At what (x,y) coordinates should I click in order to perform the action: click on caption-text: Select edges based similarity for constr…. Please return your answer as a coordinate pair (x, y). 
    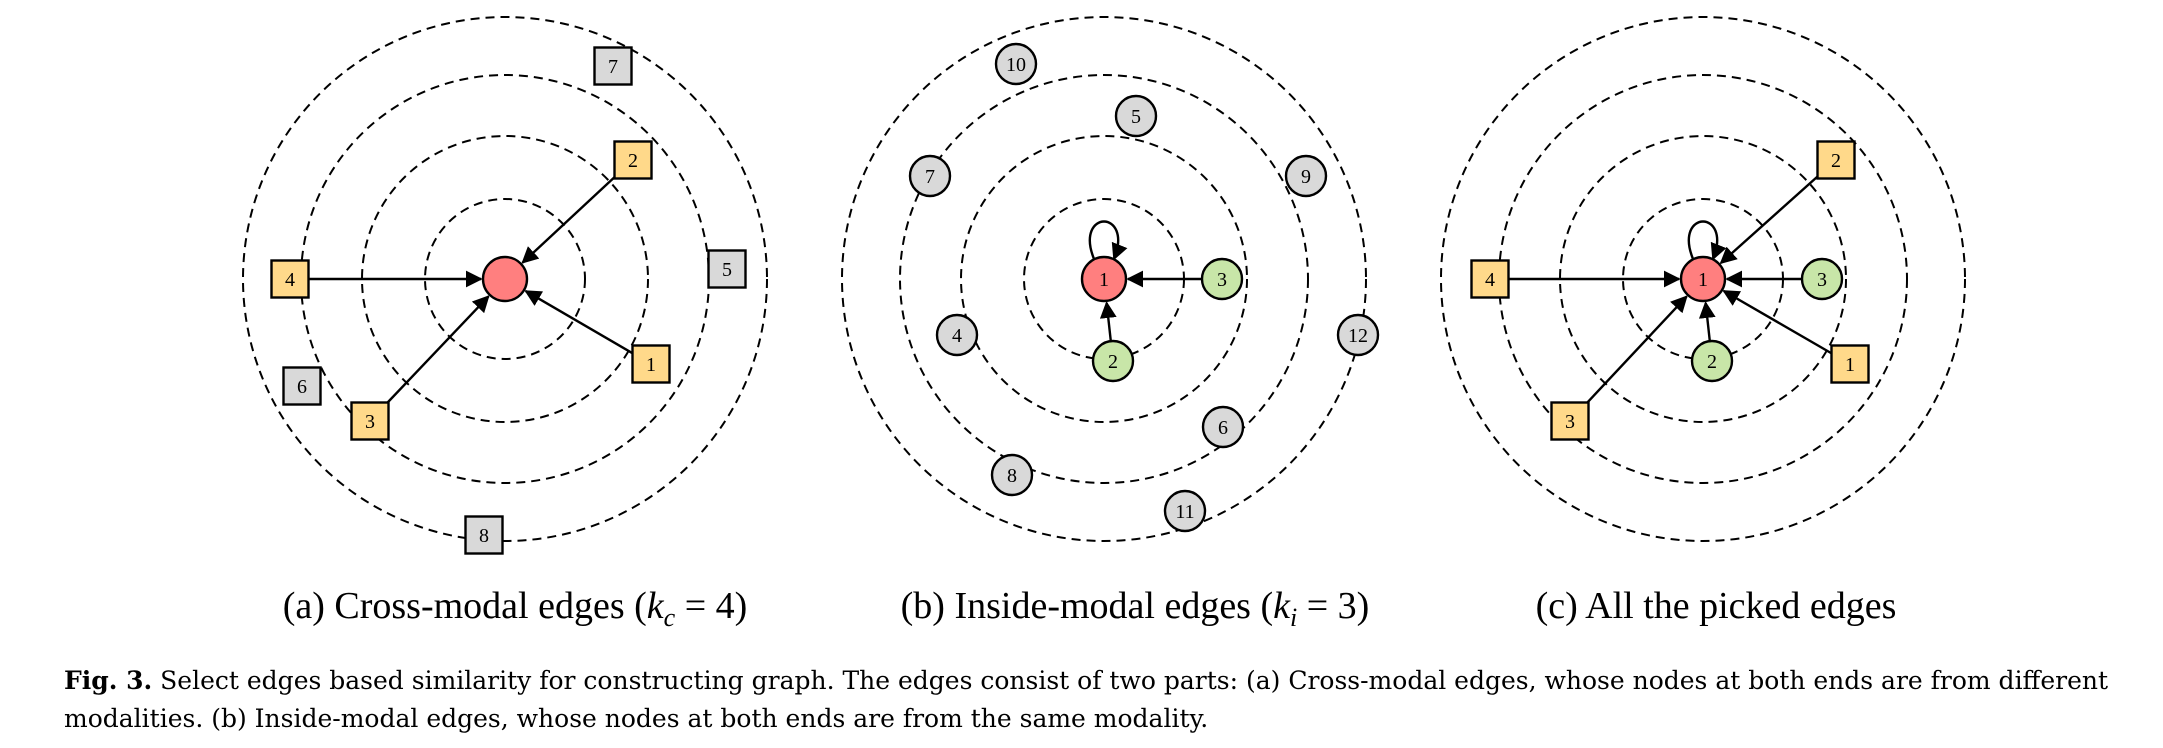
    Looking at the image, I should click on (1086, 699).